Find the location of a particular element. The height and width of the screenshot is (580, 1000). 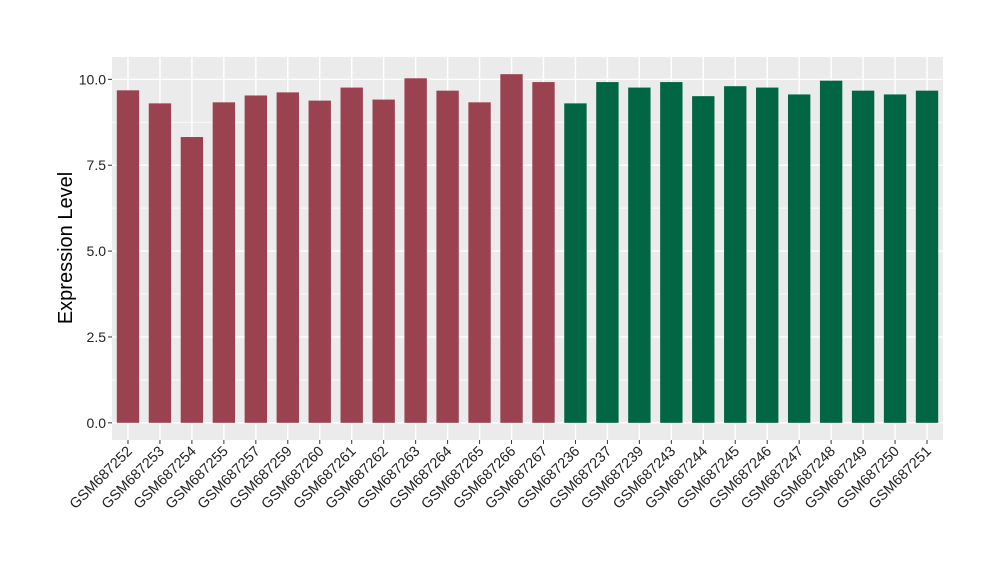

y-tick-label: 7.5 is located at coordinates (97, 165).